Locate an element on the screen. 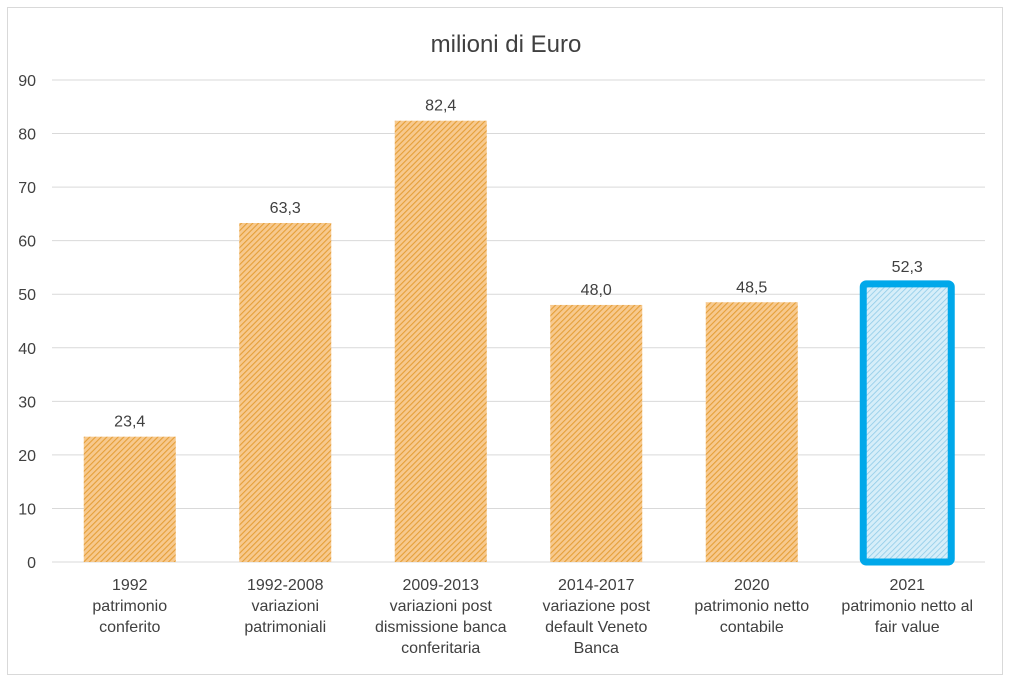  y-tick-label: 10 is located at coordinates (27, 509).